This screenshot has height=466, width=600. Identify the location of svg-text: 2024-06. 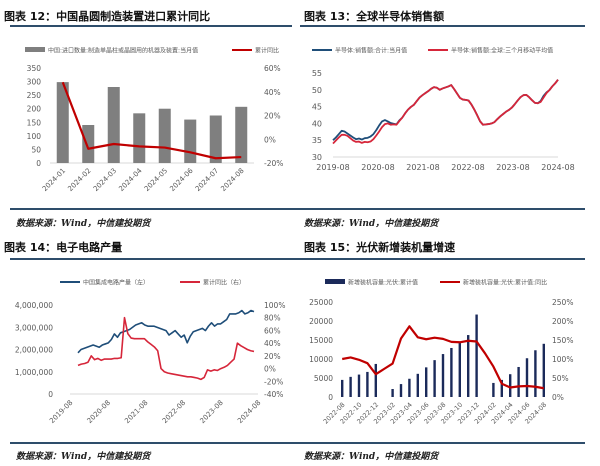
(181, 179).